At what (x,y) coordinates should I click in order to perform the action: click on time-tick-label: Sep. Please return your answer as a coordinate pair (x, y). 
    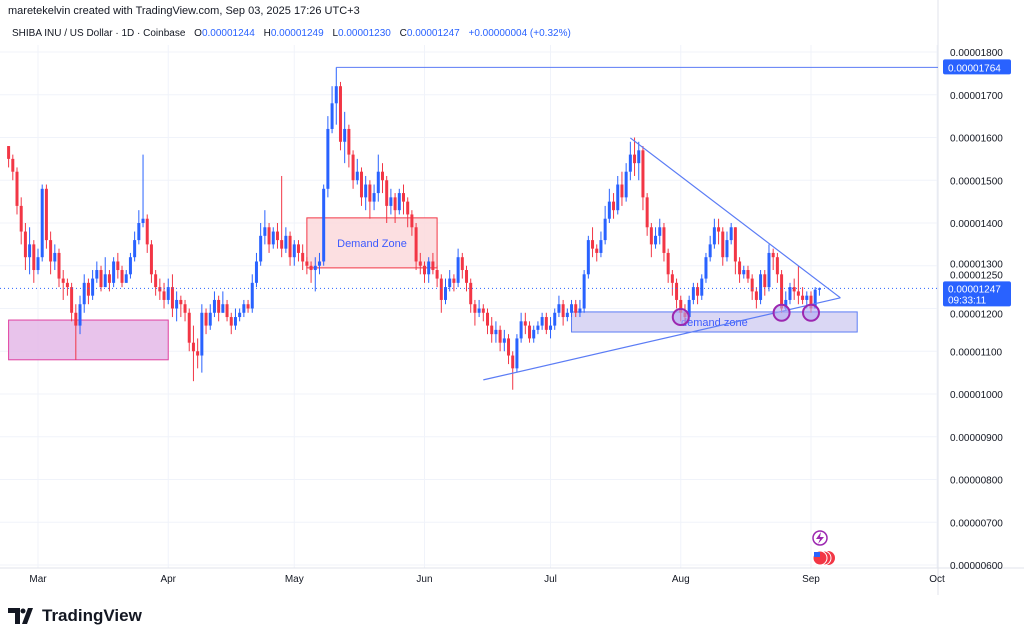
    Looking at the image, I should click on (811, 579).